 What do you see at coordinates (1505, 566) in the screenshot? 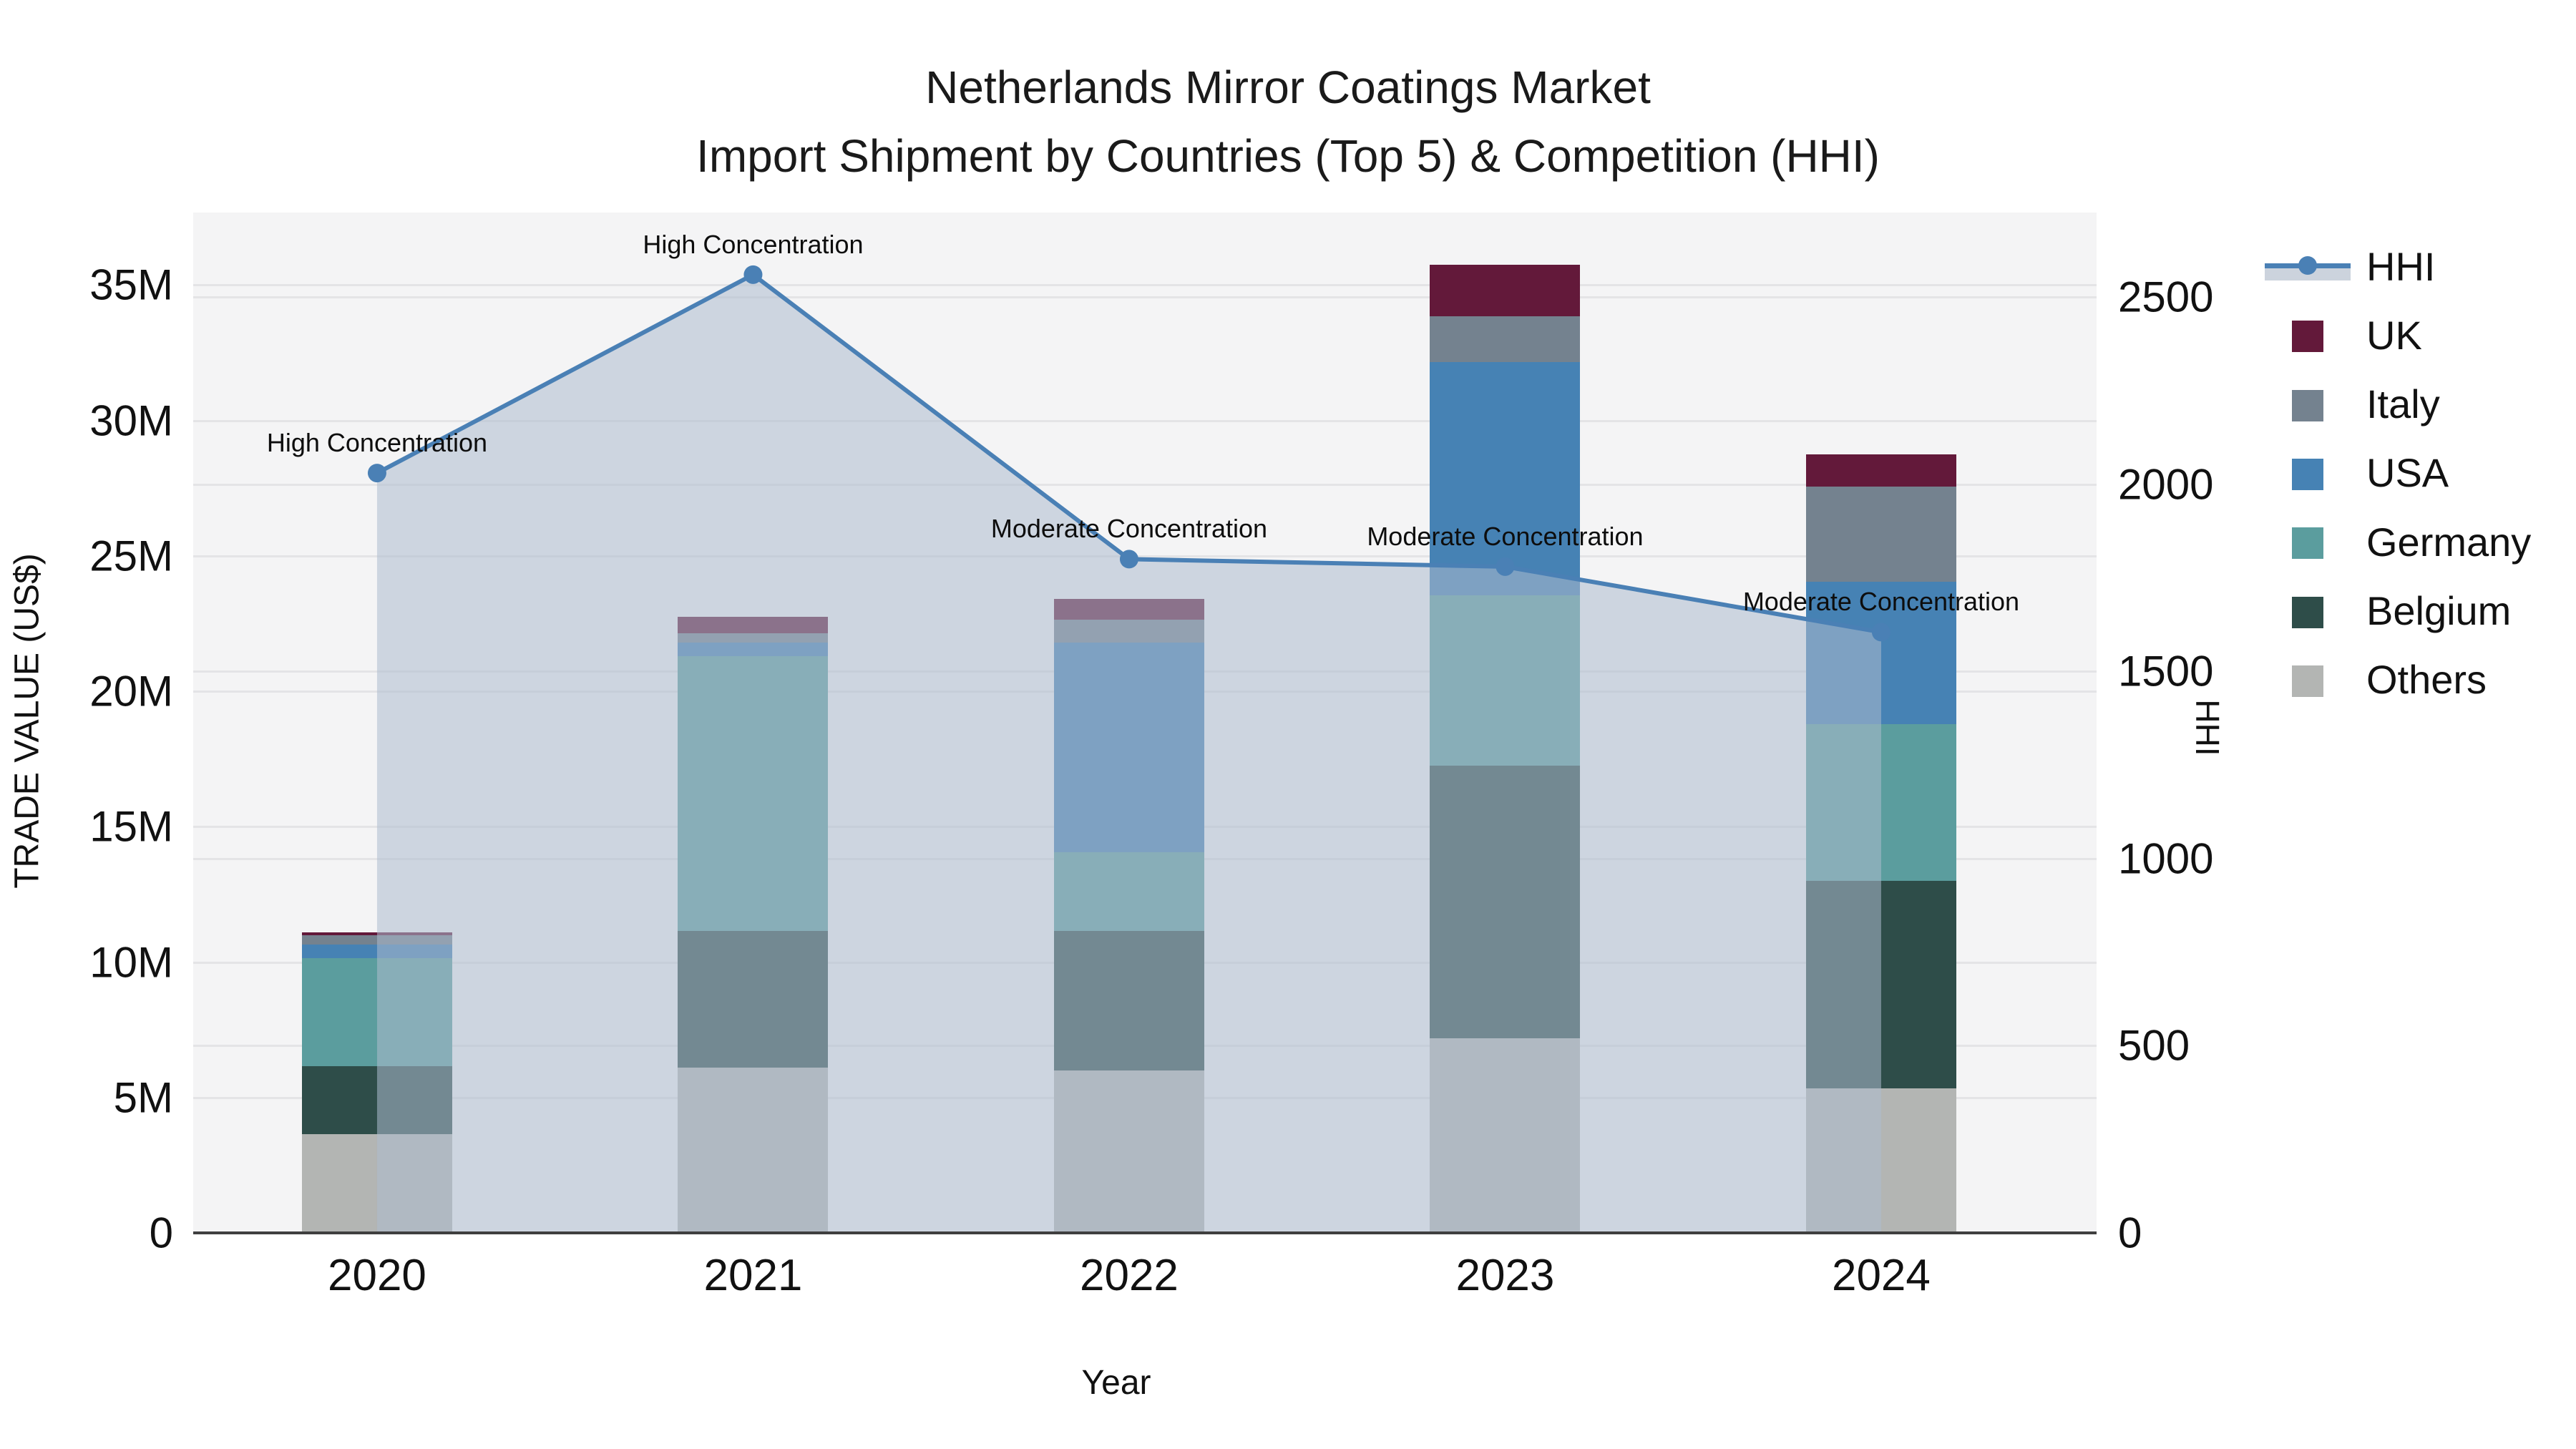
I see `hhi-marker-2023` at bounding box center [1505, 566].